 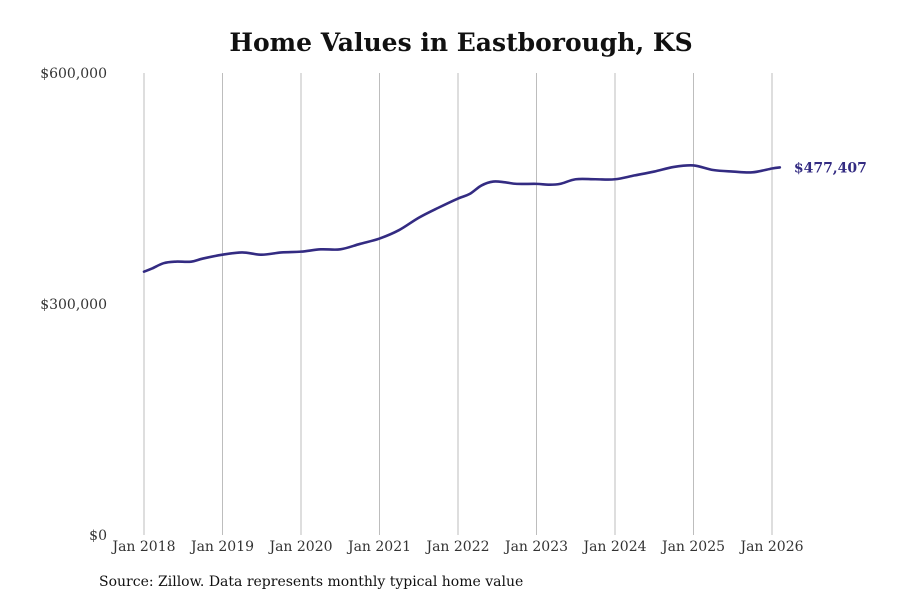 What do you see at coordinates (692, 547) in the screenshot?
I see `x-tick-label: Jan 2025` at bounding box center [692, 547].